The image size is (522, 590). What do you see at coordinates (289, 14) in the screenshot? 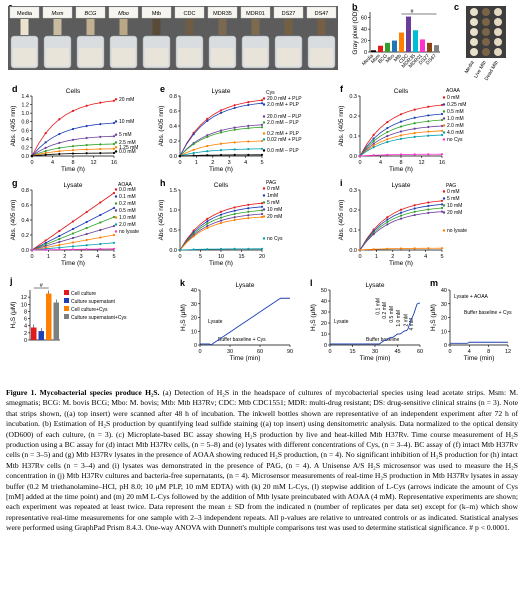
I see `strip-label: DS27` at bounding box center [289, 14].